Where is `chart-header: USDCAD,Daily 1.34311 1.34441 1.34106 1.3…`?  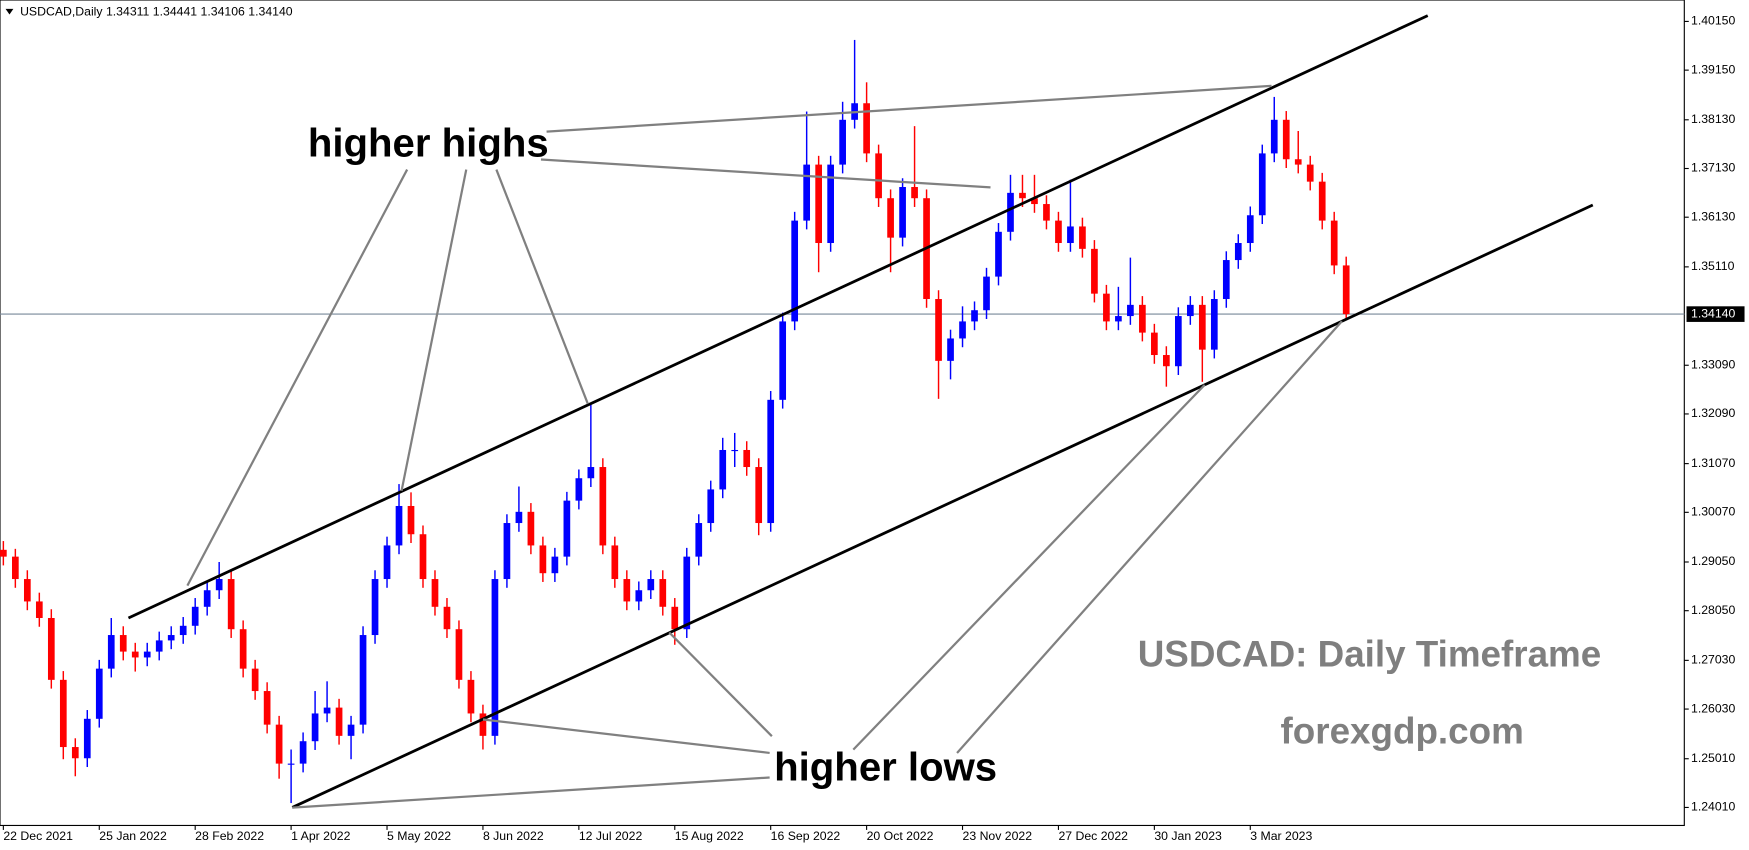
chart-header: USDCAD,Daily 1.34311 1.34441 1.34106 1.3… is located at coordinates (156, 12).